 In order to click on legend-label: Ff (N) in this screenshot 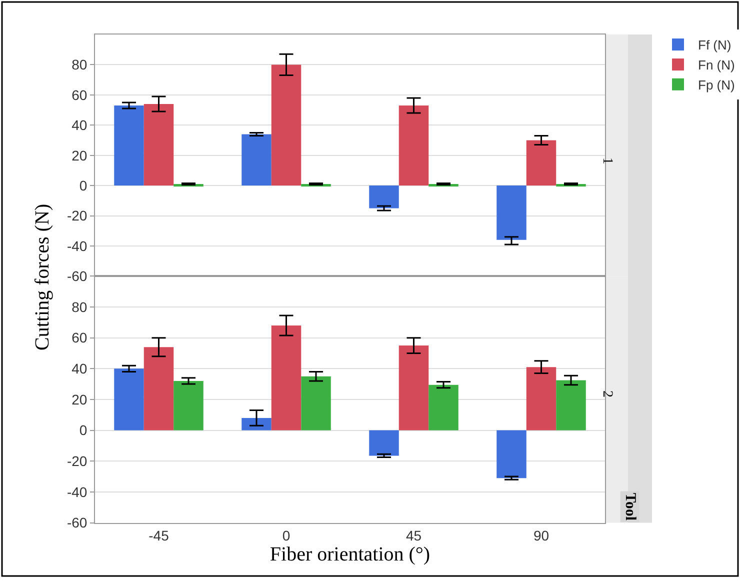, I will do `click(715, 45)`.